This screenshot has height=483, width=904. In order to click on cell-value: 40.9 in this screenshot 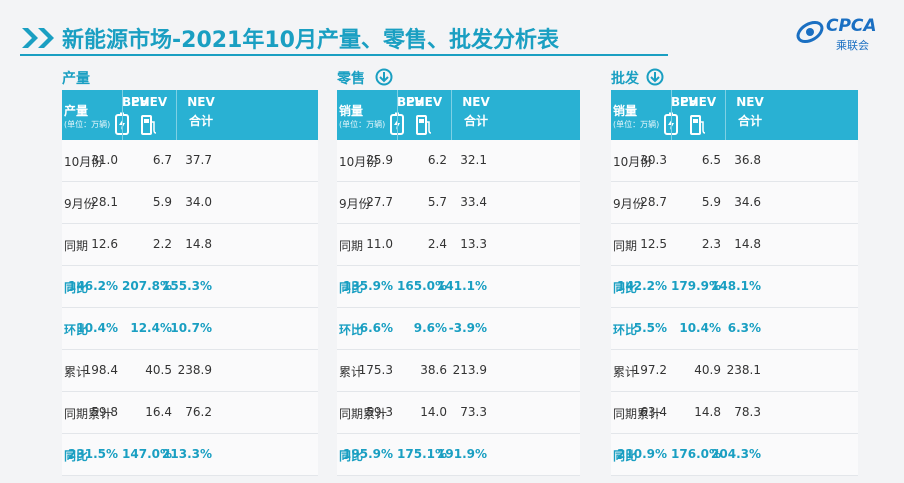, I will do `click(707, 370)`.